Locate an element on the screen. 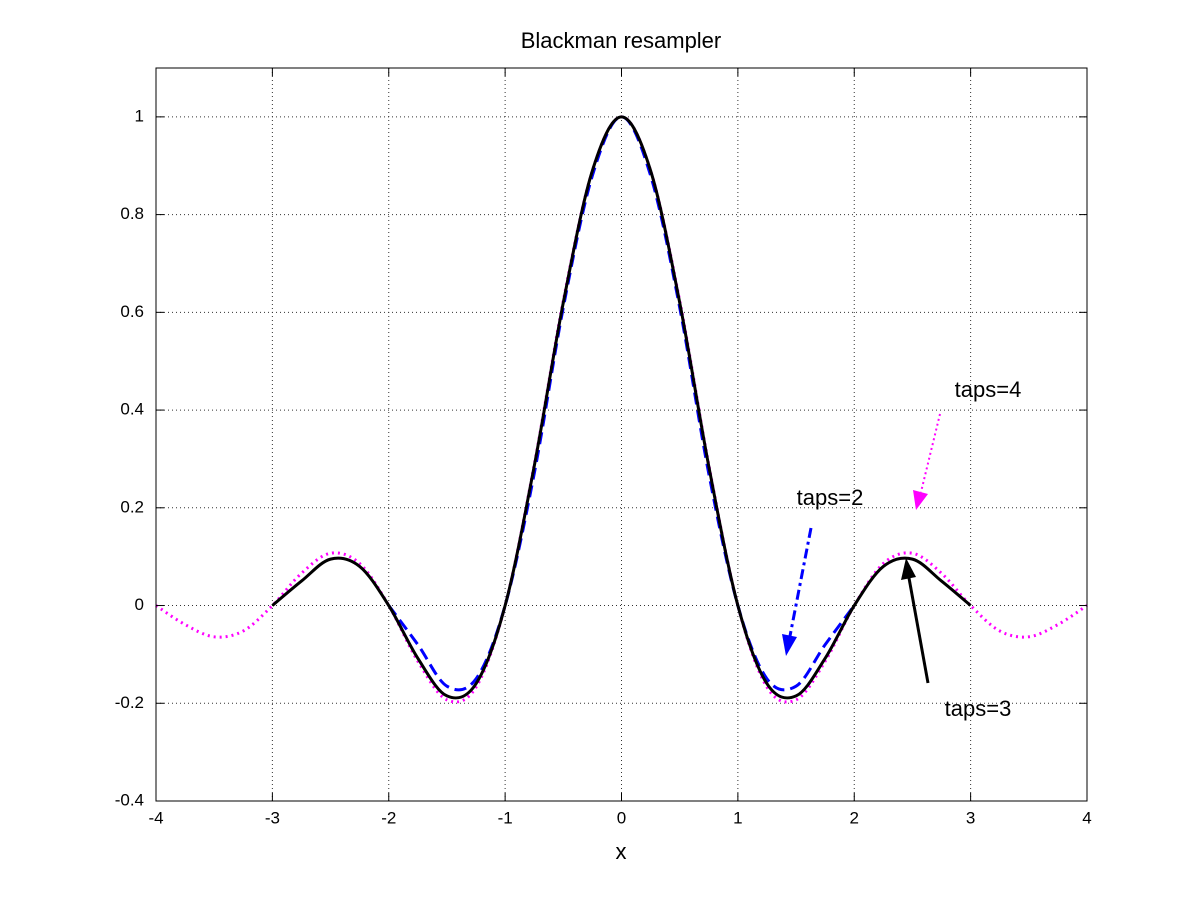 Image resolution: width=1201 pixels, height=900 pixels. x-tick-label: -2 is located at coordinates (388, 817).